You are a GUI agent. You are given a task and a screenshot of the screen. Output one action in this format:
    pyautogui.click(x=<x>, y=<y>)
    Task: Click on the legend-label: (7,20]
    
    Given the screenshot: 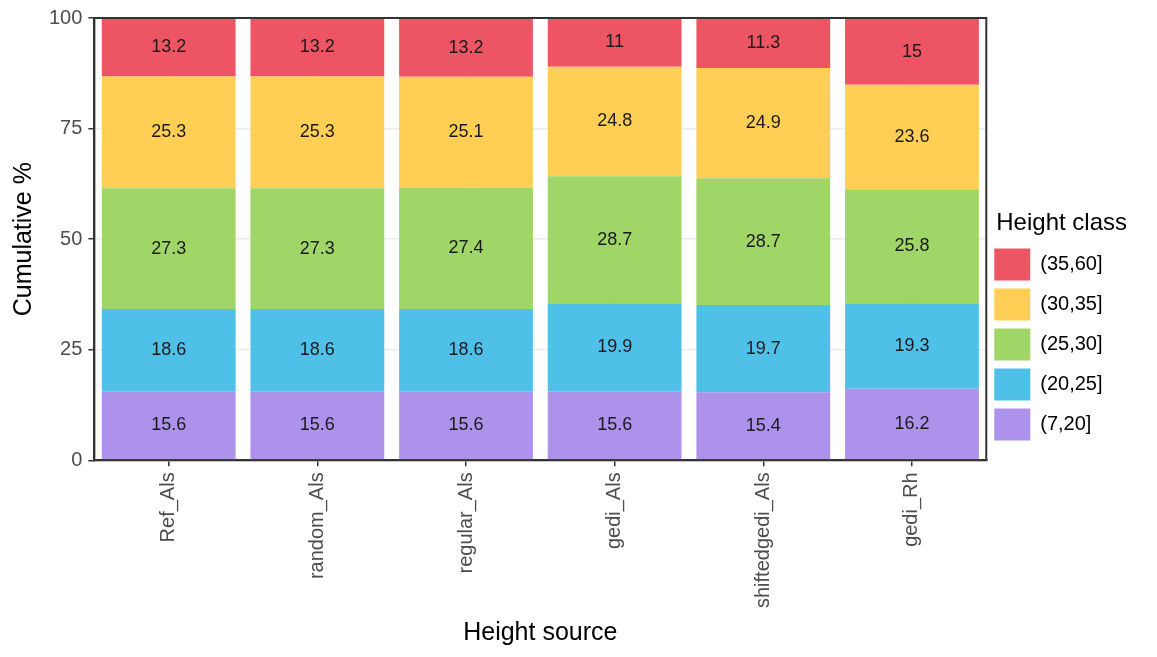 What is the action you would take?
    pyautogui.click(x=1066, y=422)
    